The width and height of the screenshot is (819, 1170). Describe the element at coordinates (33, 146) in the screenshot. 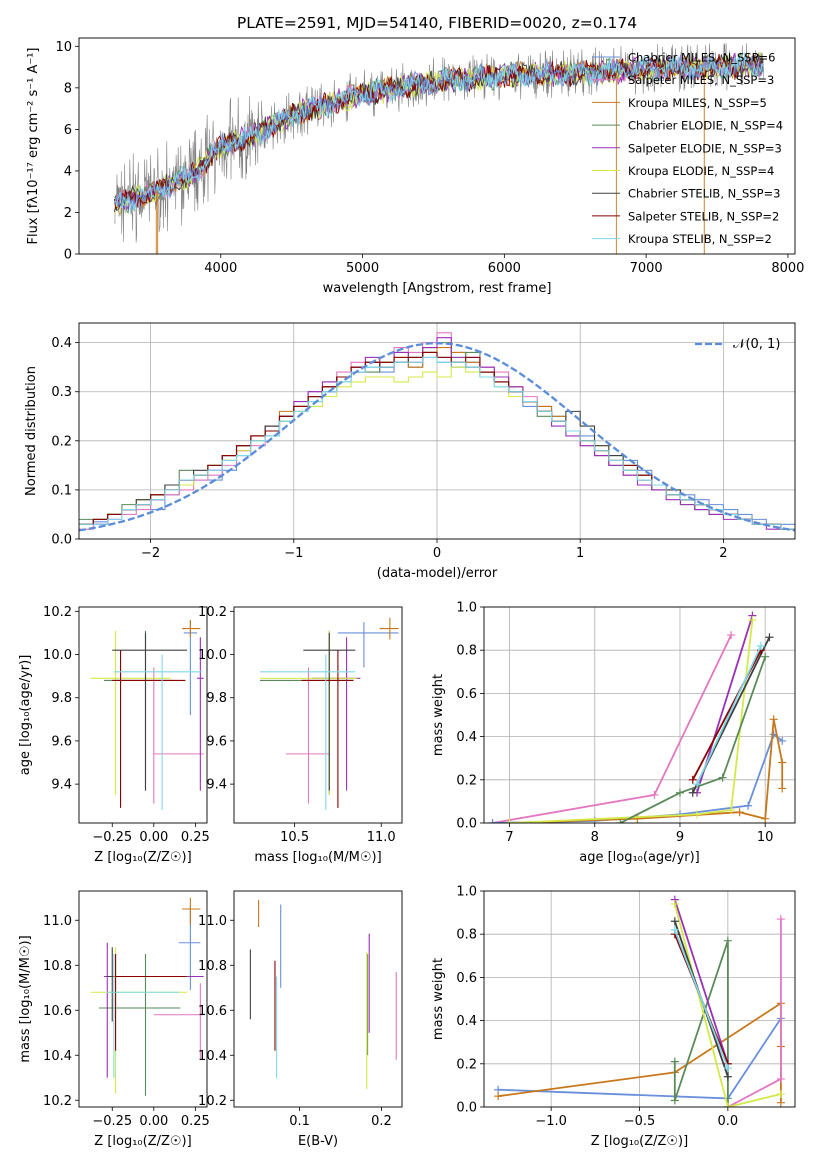

I see `y-axis-label: Flux [fλ10⁻¹⁷ erg cm⁻² s⁻¹ A⁻¹]` at that location.